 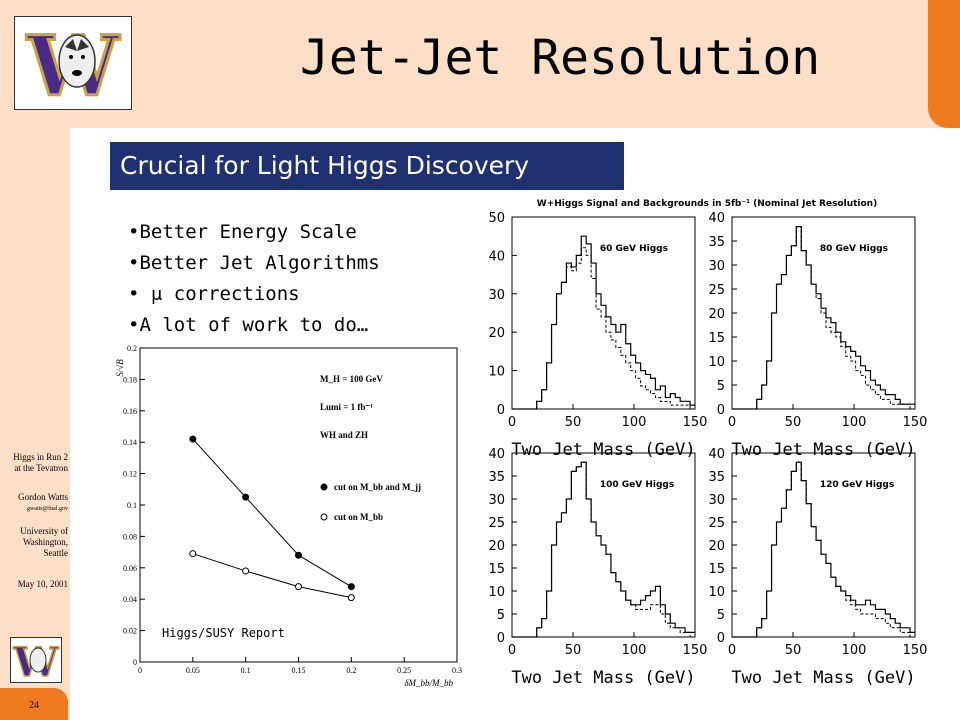 I want to click on y-tick-label: 0.1, so click(x=132, y=505).